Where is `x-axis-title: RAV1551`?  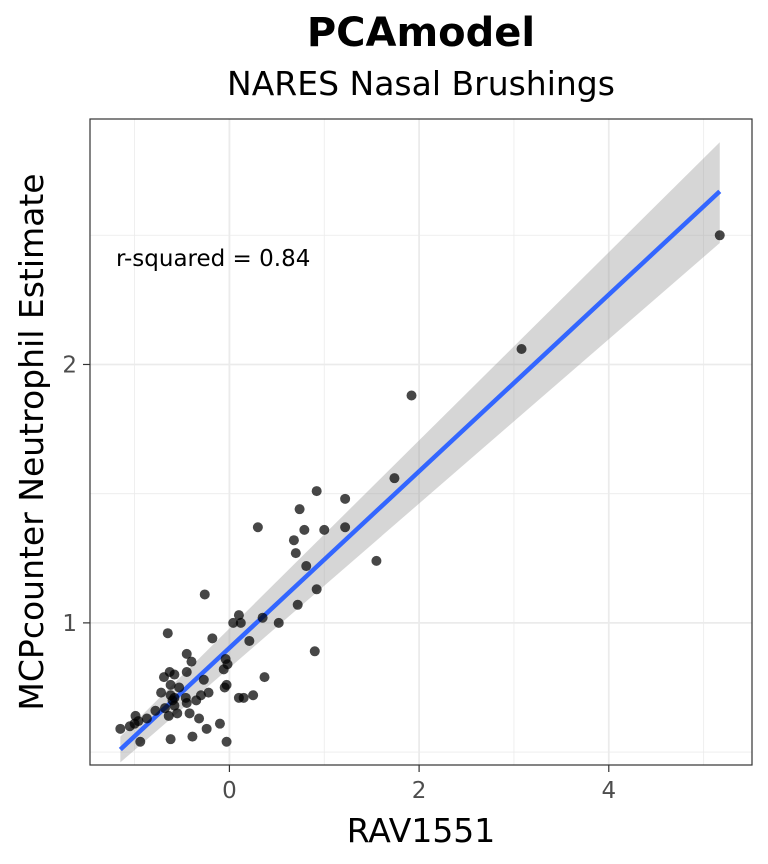 x-axis-title: RAV1551 is located at coordinates (421, 830).